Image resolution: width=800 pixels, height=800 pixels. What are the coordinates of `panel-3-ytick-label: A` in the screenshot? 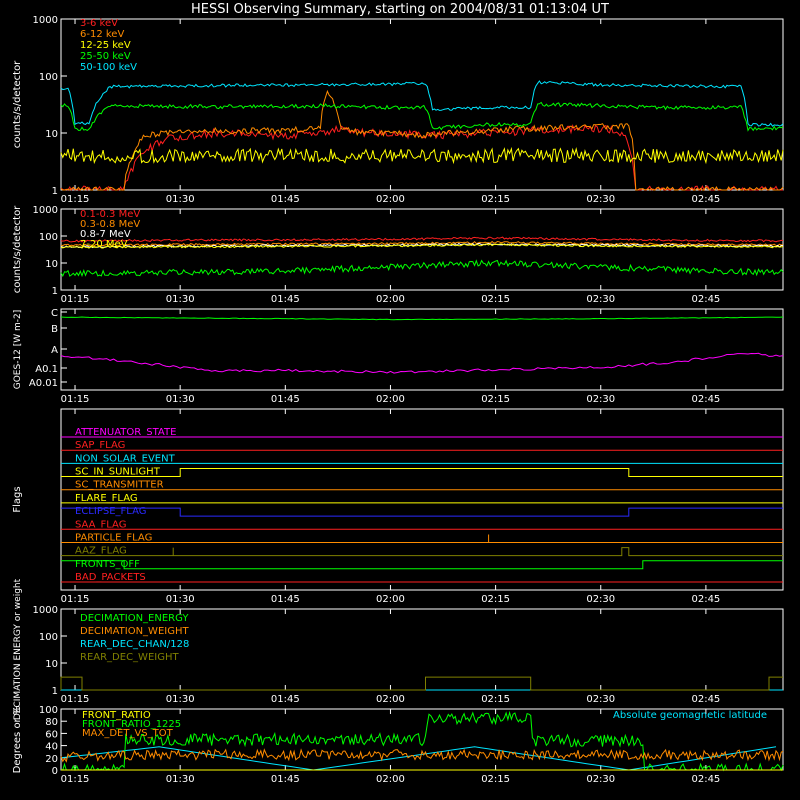 It's located at (54, 350).